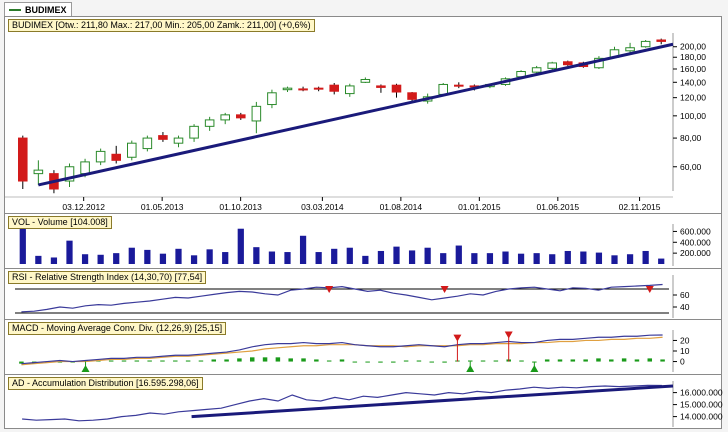 This screenshot has height=432, width=728. What do you see at coordinates (342, 403) in the screenshot?
I see `ad-line` at bounding box center [342, 403].